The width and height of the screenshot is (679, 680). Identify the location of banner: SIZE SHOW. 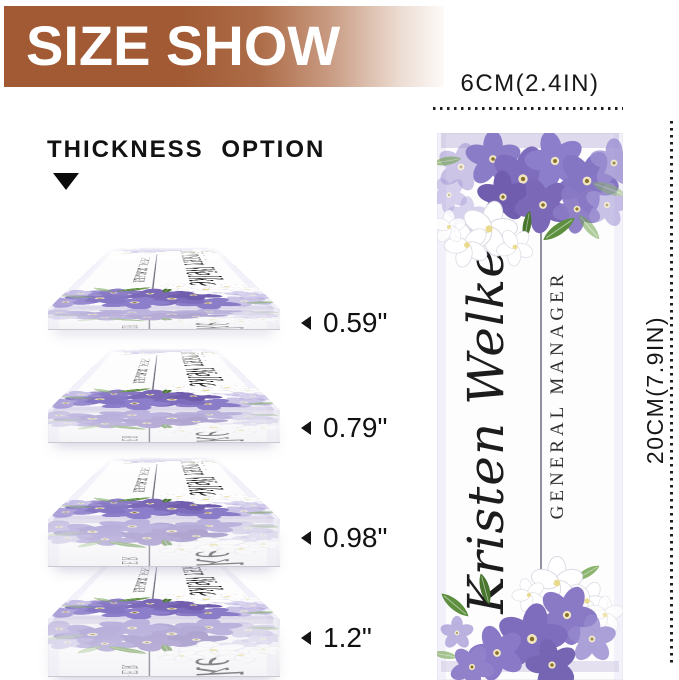
(224, 46).